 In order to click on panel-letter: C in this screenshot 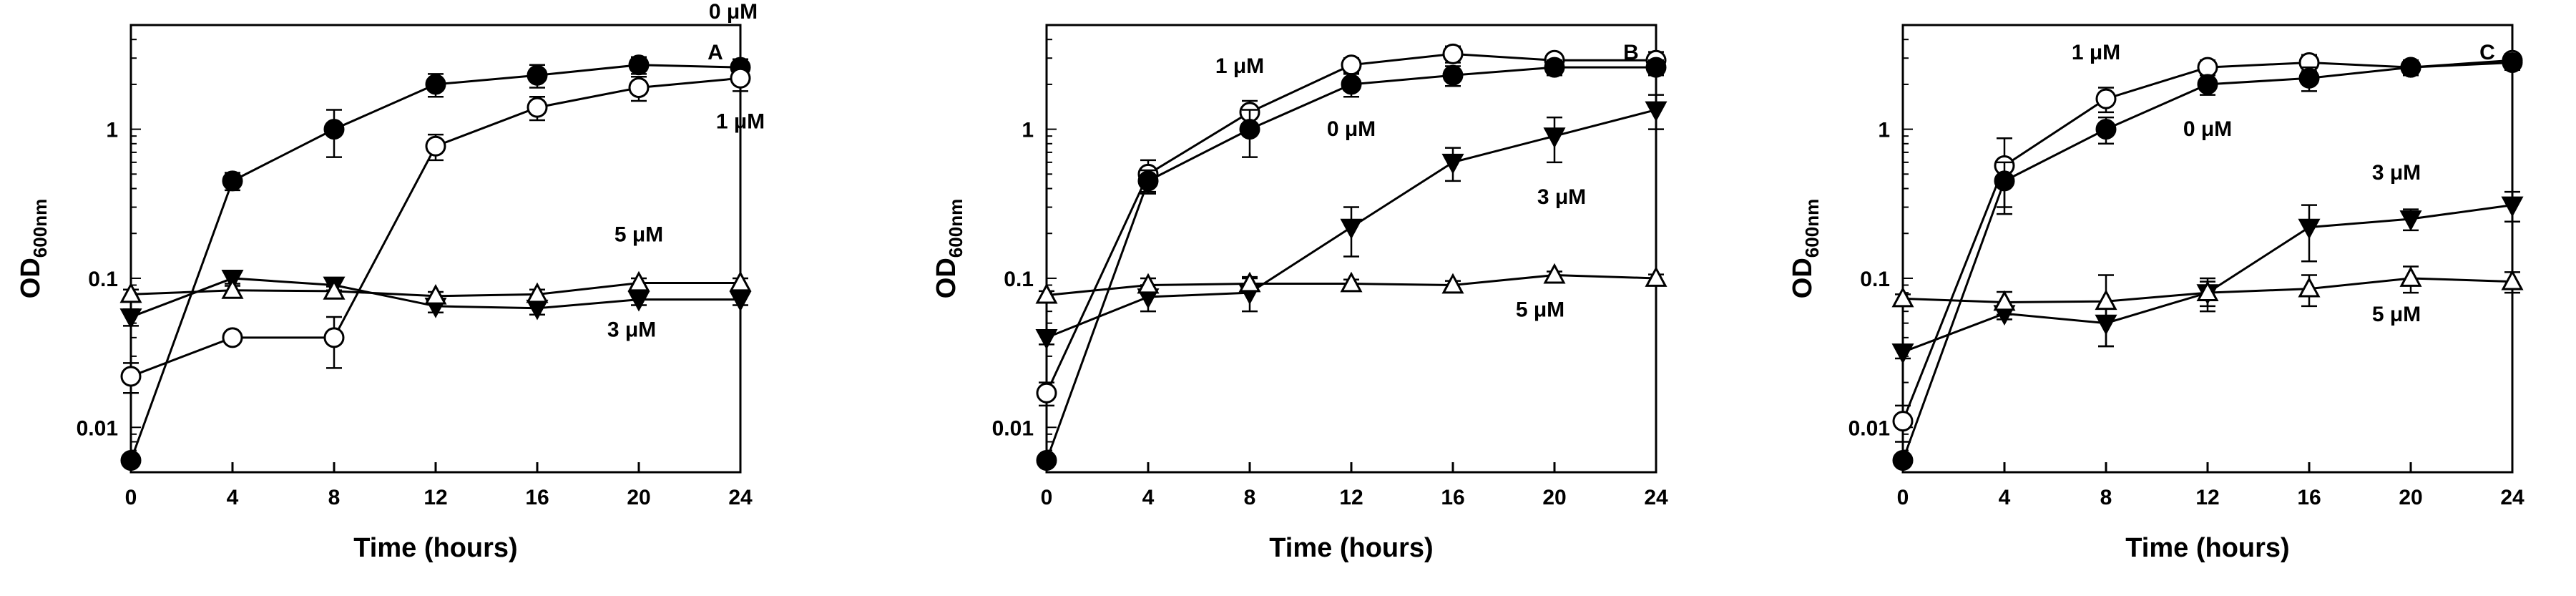, I will do `click(2487, 52)`.